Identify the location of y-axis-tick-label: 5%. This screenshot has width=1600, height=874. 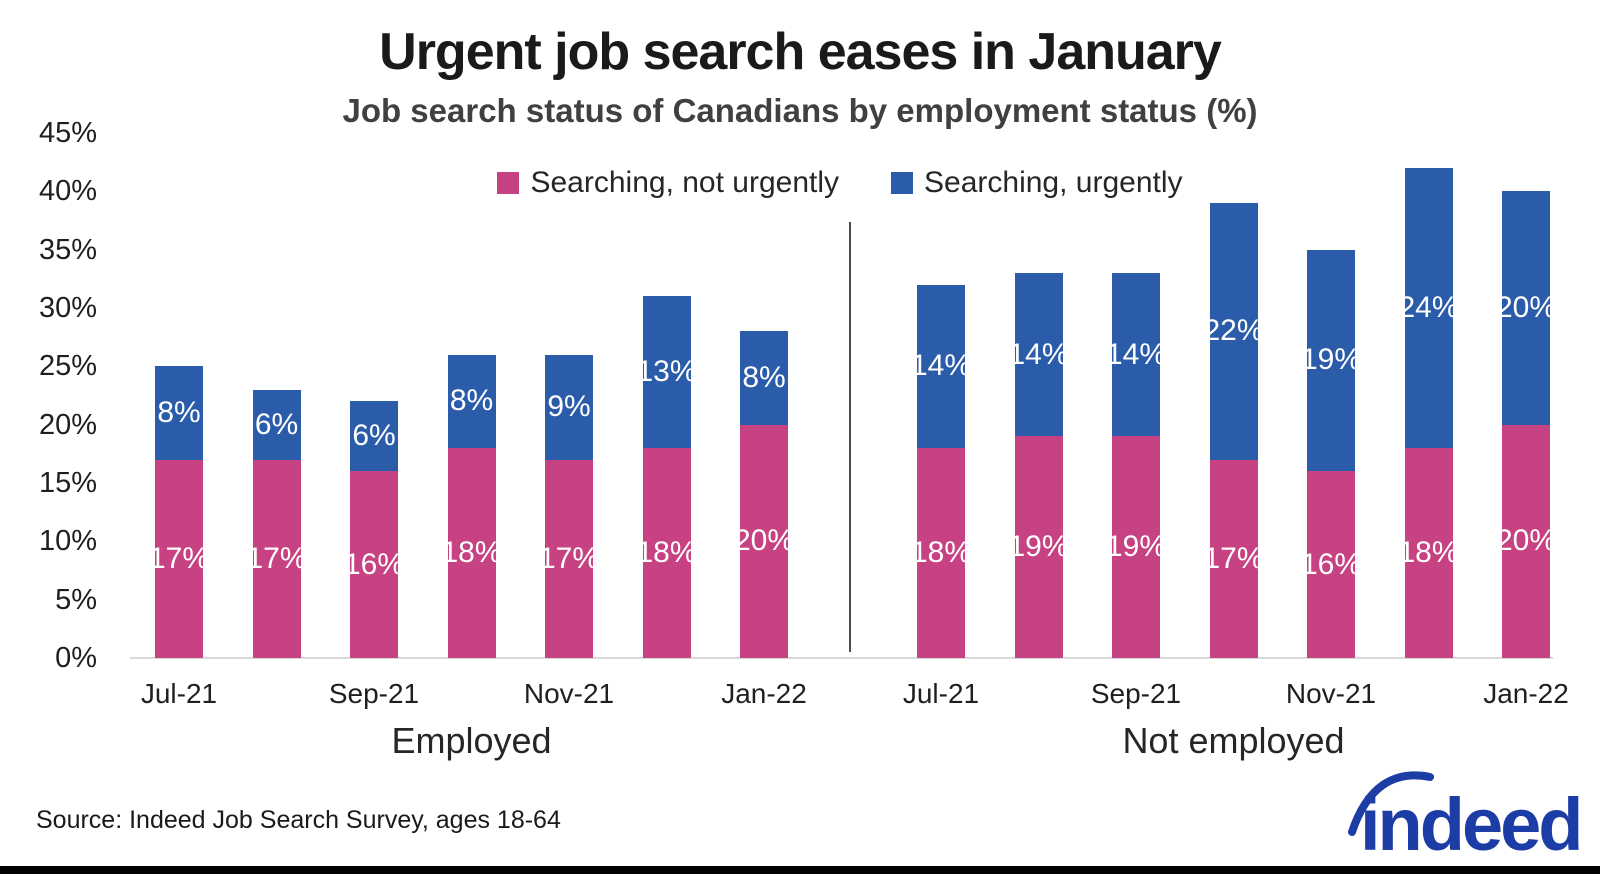
(76, 599).